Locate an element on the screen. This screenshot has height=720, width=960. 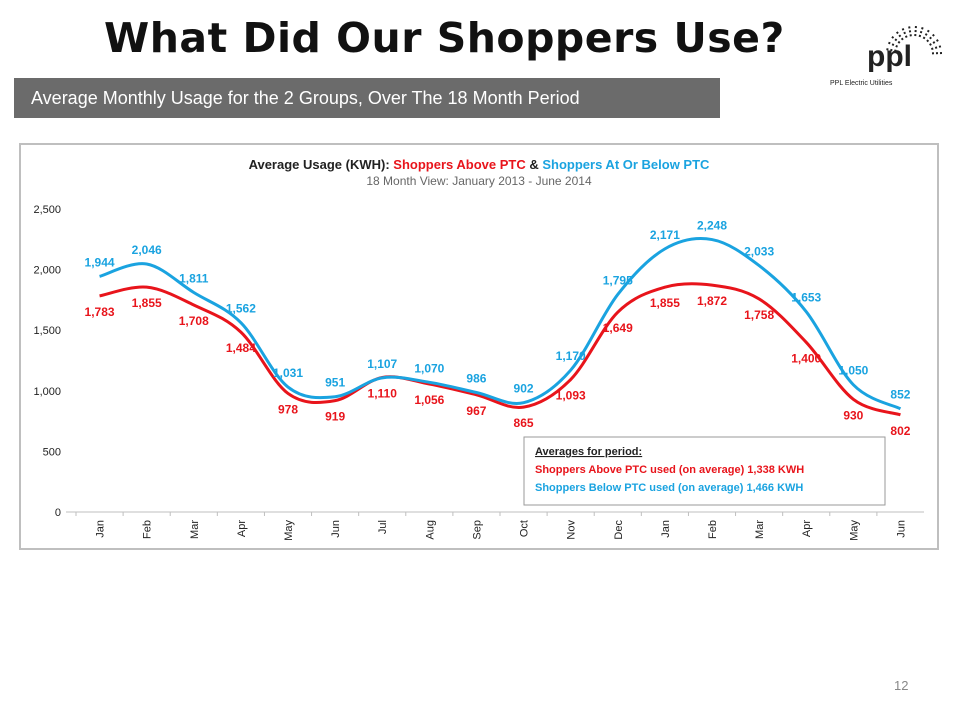
x-tick-label: Nov is located at coordinates (572, 530).